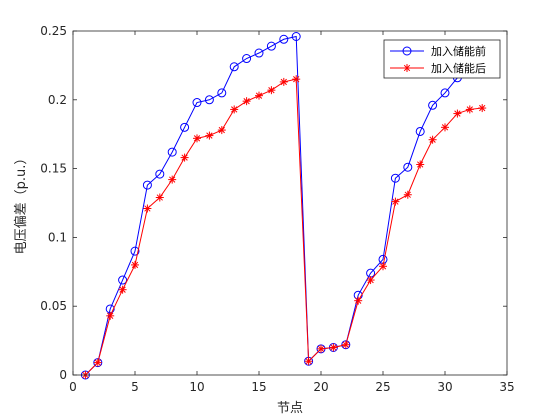  Describe the element at coordinates (290, 408) in the screenshot. I see `x-axis-title: 节点` at that location.